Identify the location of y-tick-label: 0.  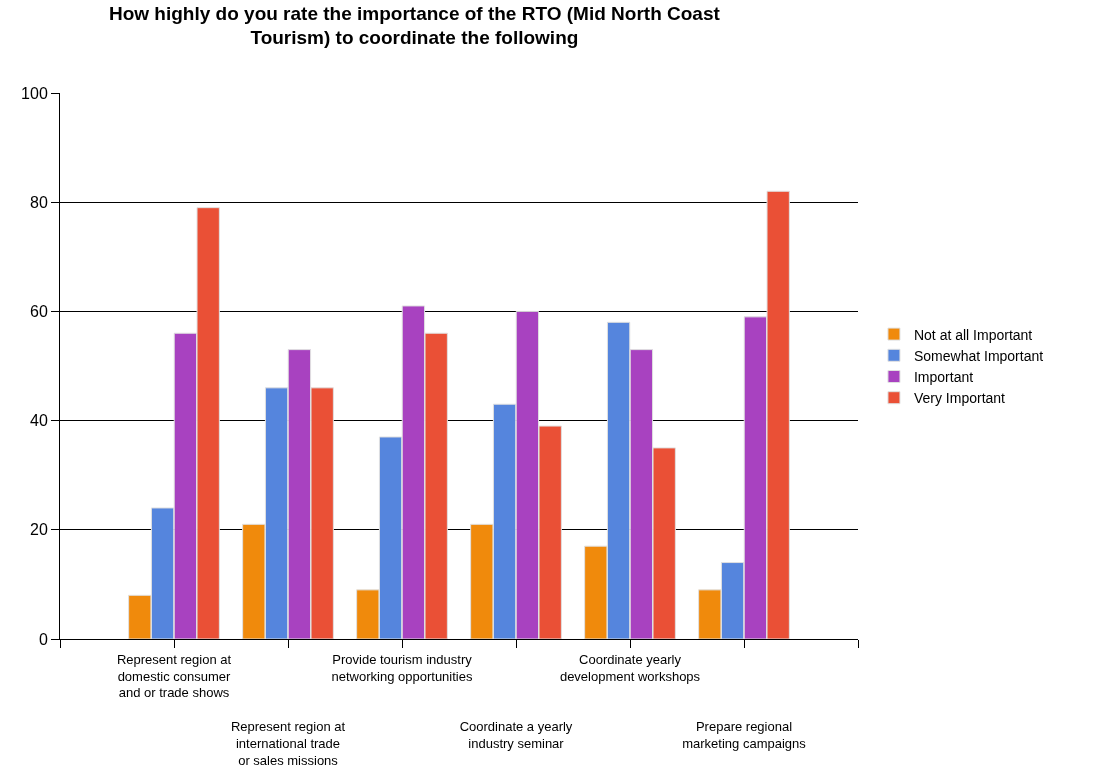
(43, 639).